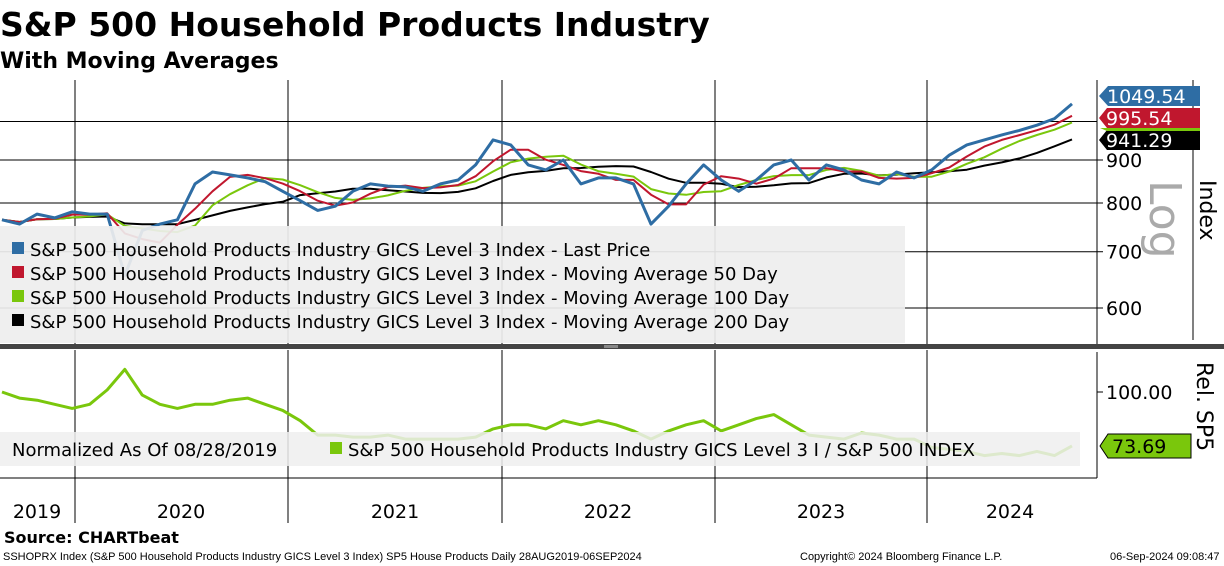 The width and height of the screenshot is (1224, 566). Describe the element at coordinates (18, 272) in the screenshot. I see `legend-swatch-ma50` at that location.